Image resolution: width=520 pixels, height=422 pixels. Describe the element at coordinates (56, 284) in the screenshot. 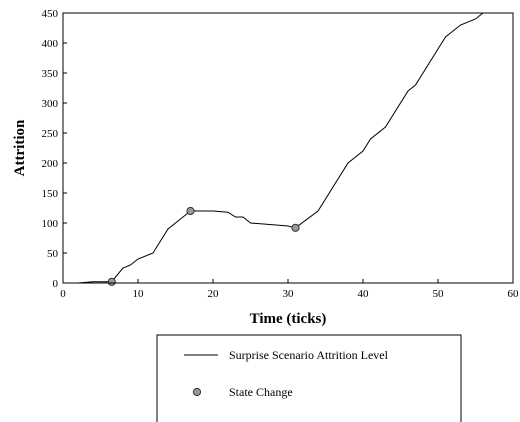

I see `y-tick-label: 0` at that location.